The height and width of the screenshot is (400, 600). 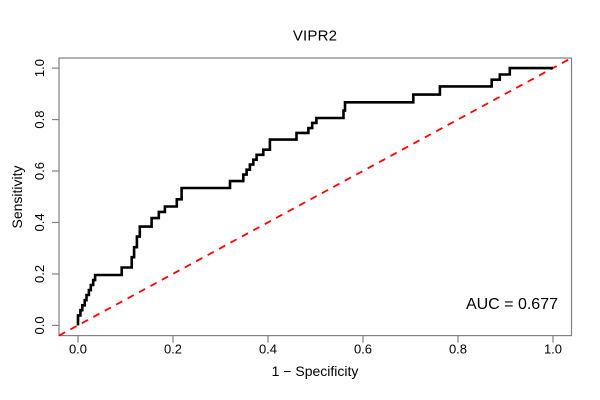 What do you see at coordinates (363, 349) in the screenshot?
I see `x-tick-label: 0.6` at bounding box center [363, 349].